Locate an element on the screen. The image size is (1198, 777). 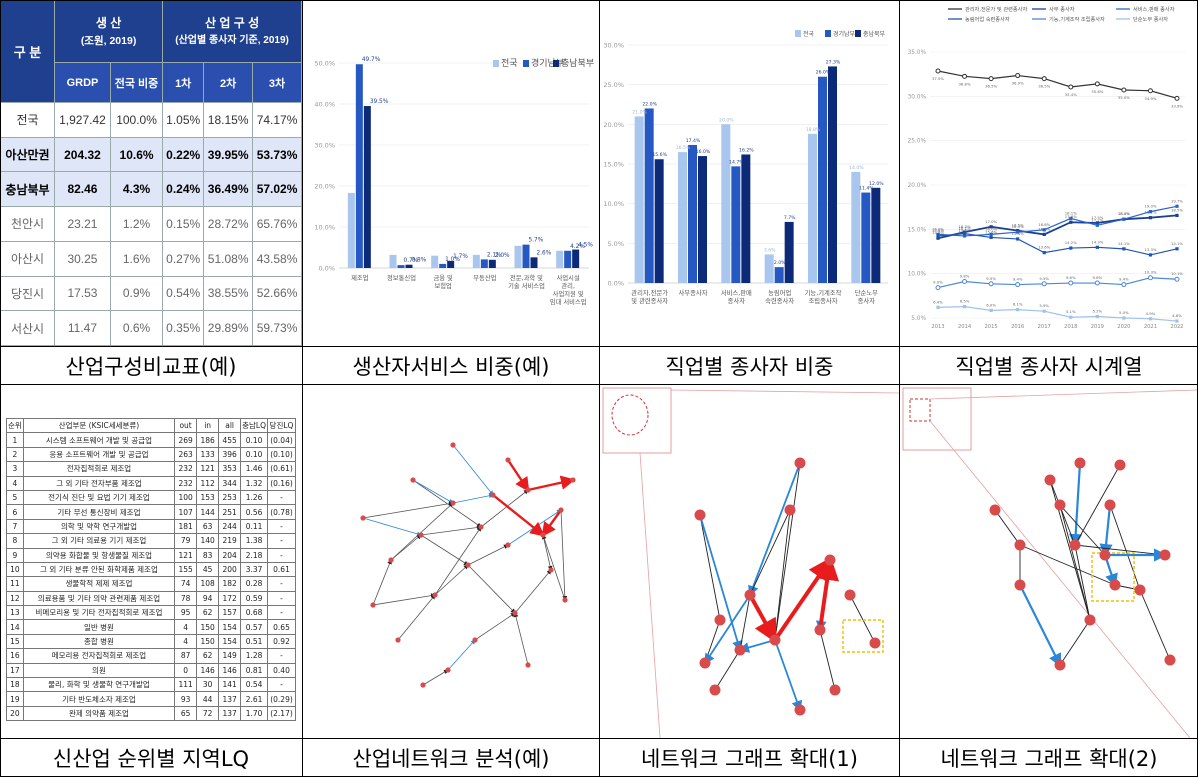
x-tick-label: 농림어업 is located at coordinates (779, 292).